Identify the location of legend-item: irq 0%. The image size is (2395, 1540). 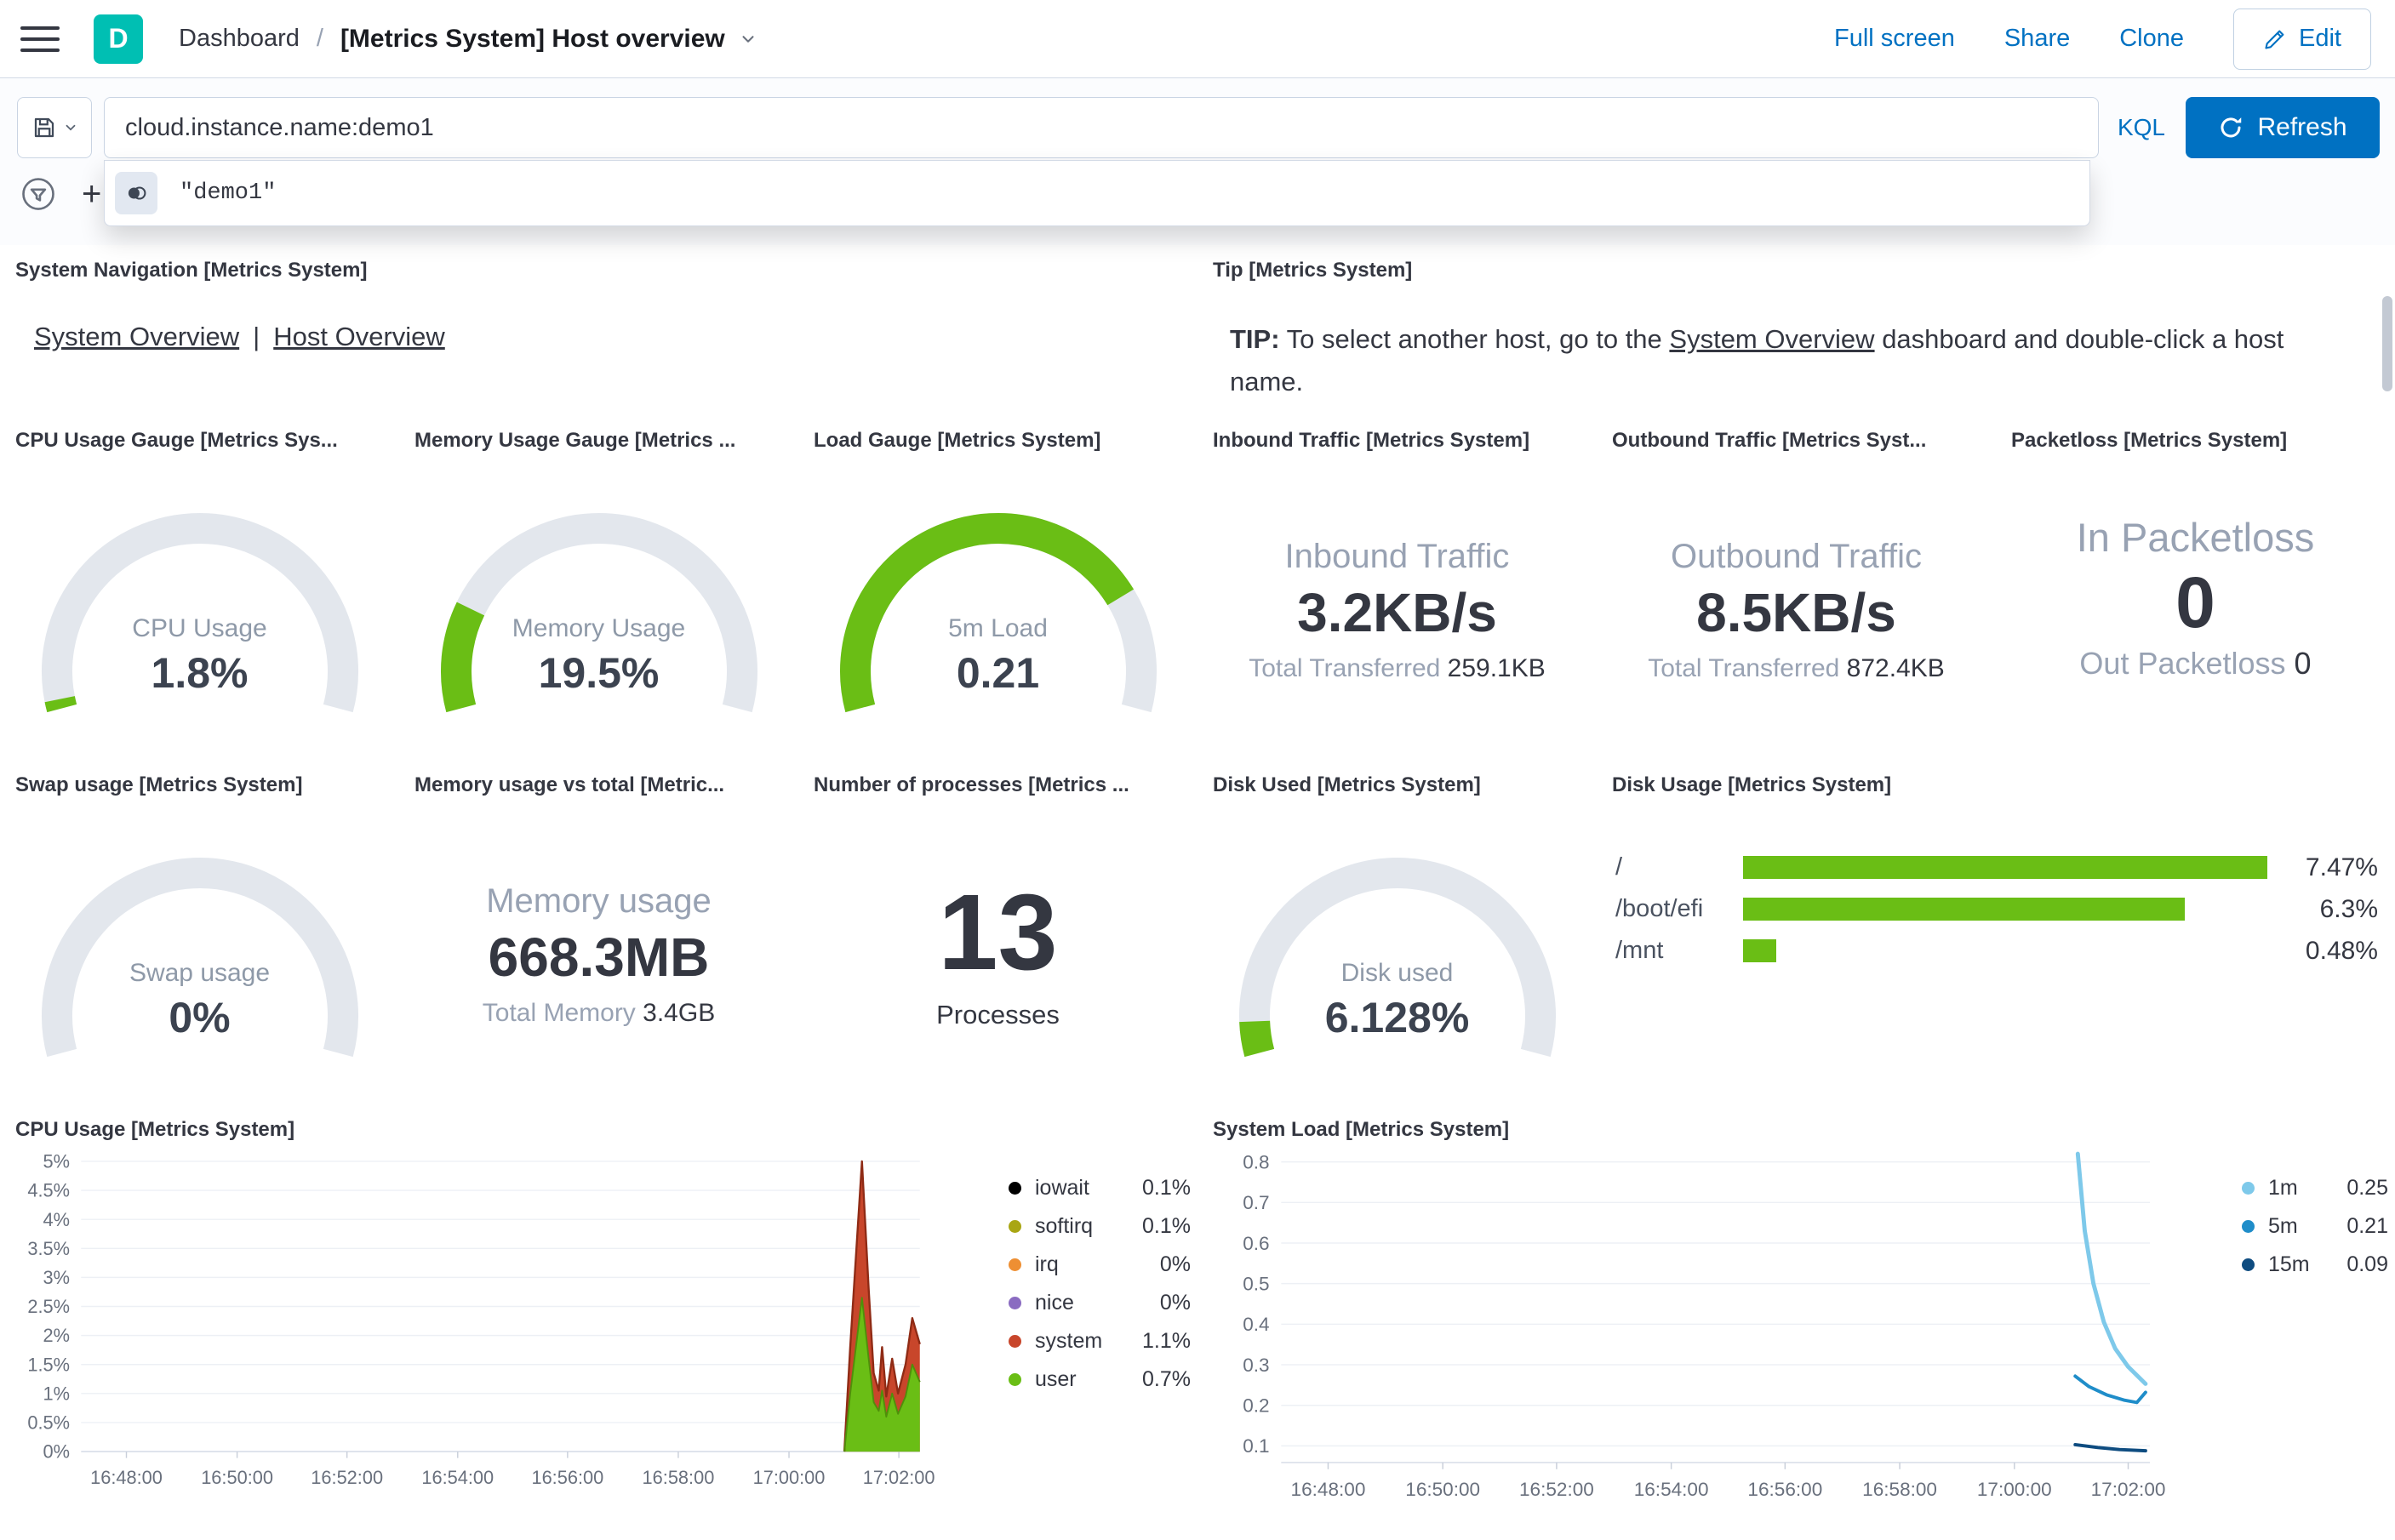
(1100, 1265).